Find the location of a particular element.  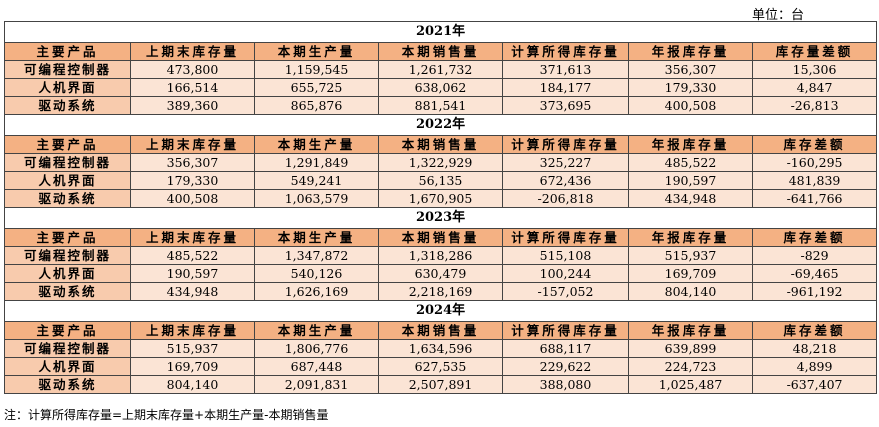

year-title: 2022年 is located at coordinates (440, 125).